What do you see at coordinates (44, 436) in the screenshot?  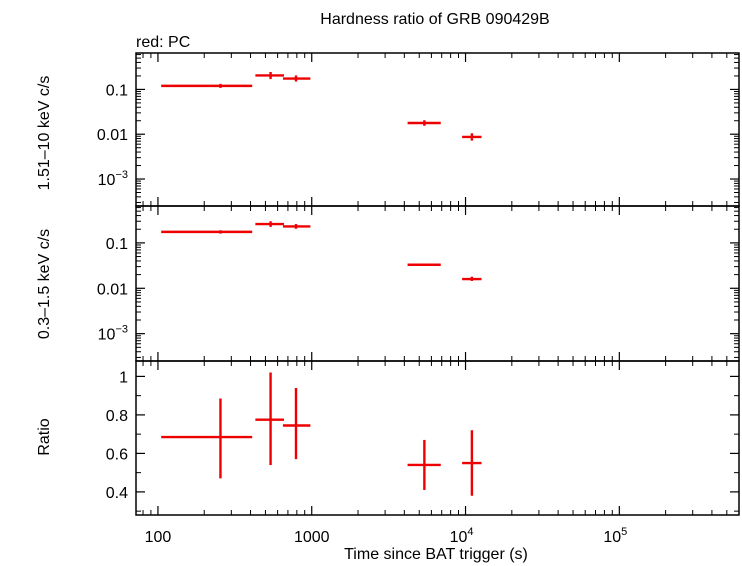 I see `y-axis-label-ratio: Ratio` at bounding box center [44, 436].